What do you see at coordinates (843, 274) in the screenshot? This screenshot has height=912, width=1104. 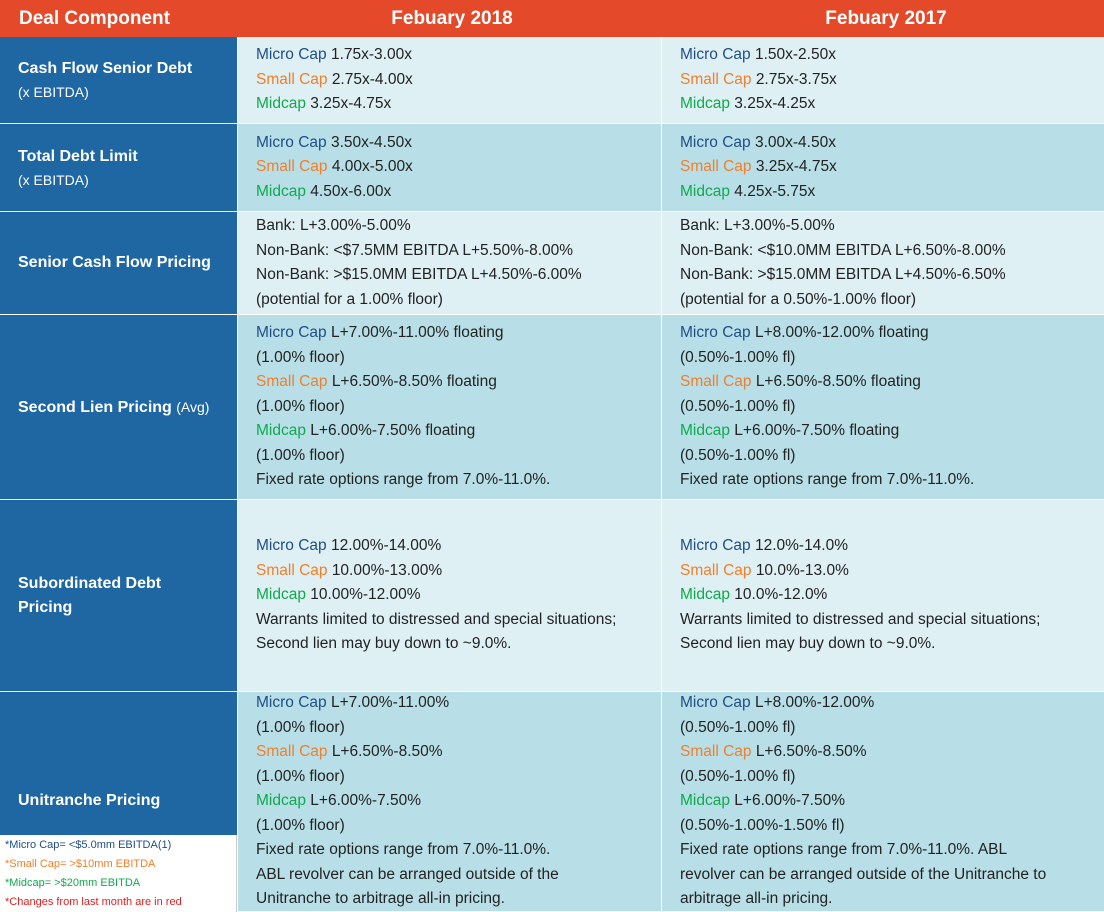 I see `text-line: Non-Bank: >$15.0MM EBITDA L+4.50%-6.50%` at bounding box center [843, 274].